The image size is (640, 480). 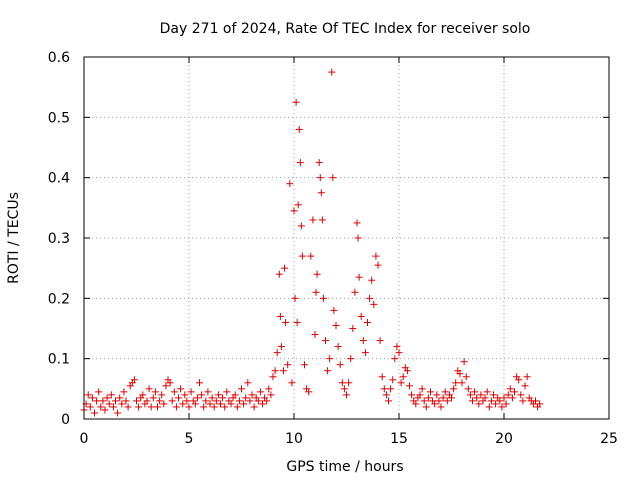 What do you see at coordinates (344, 467) in the screenshot?
I see `x-axis-label: GPS time / hours` at bounding box center [344, 467].